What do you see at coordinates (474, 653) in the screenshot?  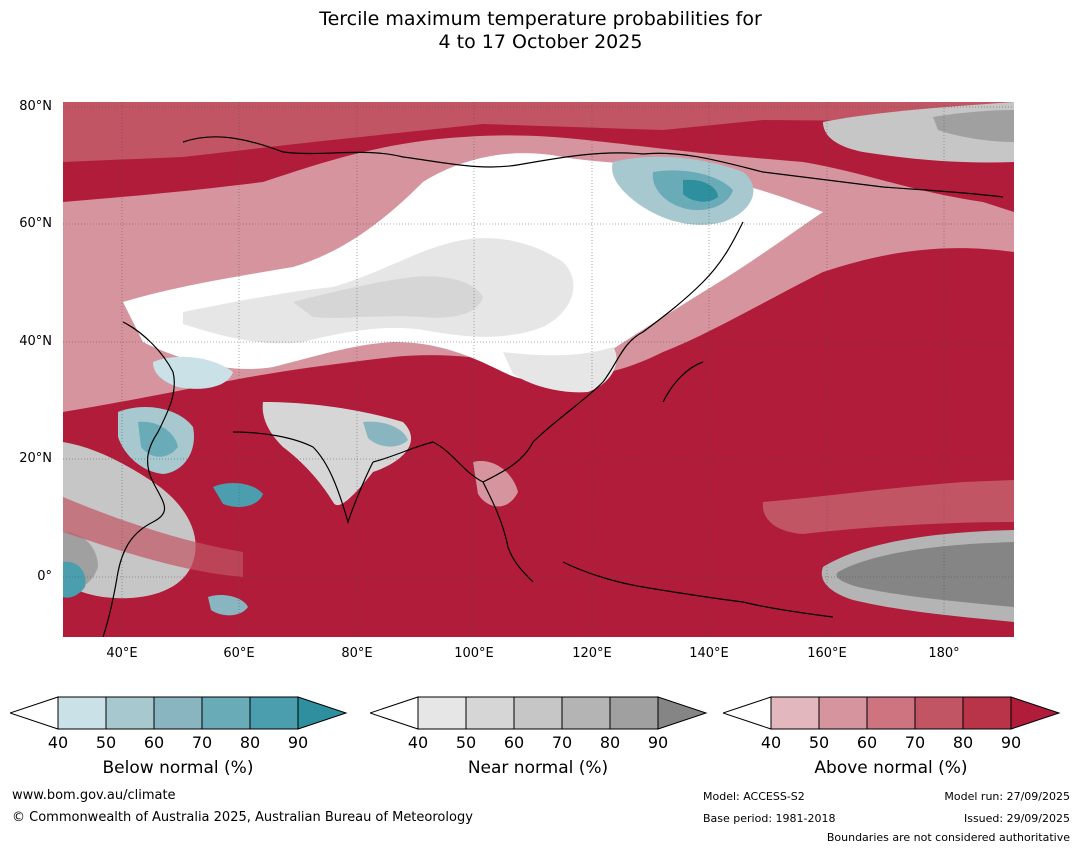 I see `lon-label-100e: 100°E` at bounding box center [474, 653].